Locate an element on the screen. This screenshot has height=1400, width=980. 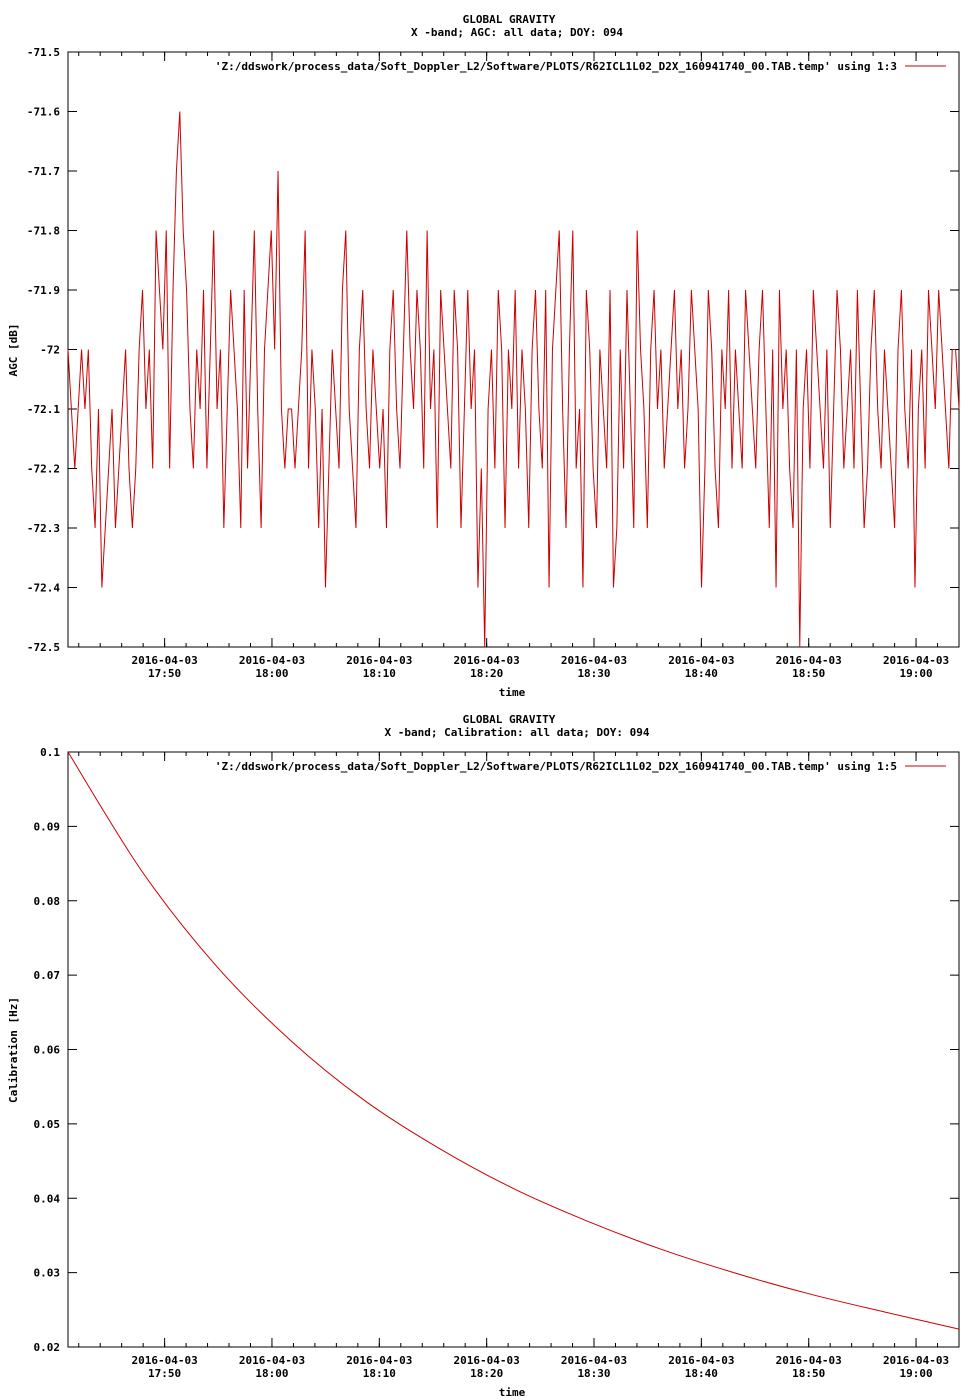
y-tick-label: -71.9 is located at coordinates (43, 290).